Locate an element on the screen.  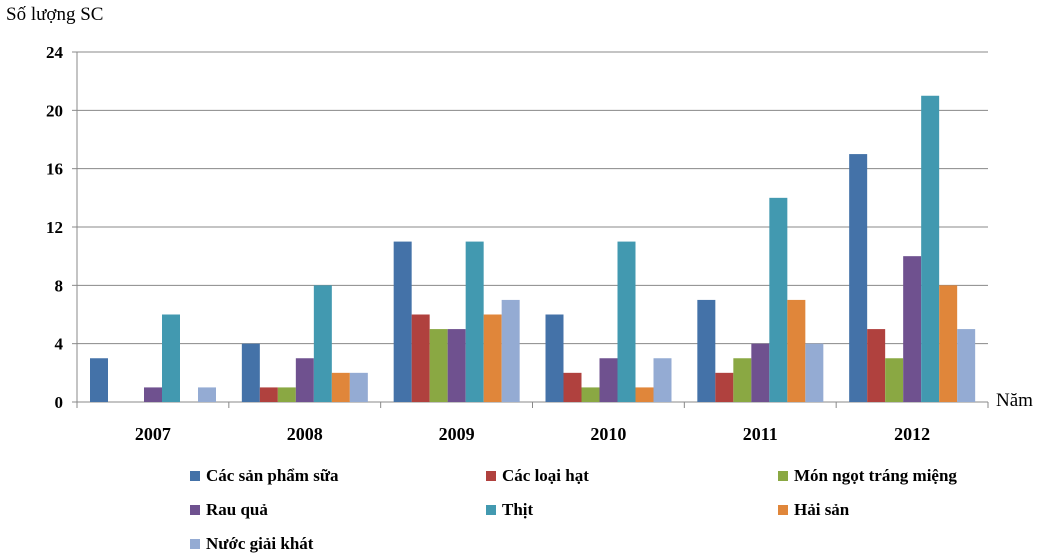
x-tick-label: 2007 is located at coordinates (153, 434).